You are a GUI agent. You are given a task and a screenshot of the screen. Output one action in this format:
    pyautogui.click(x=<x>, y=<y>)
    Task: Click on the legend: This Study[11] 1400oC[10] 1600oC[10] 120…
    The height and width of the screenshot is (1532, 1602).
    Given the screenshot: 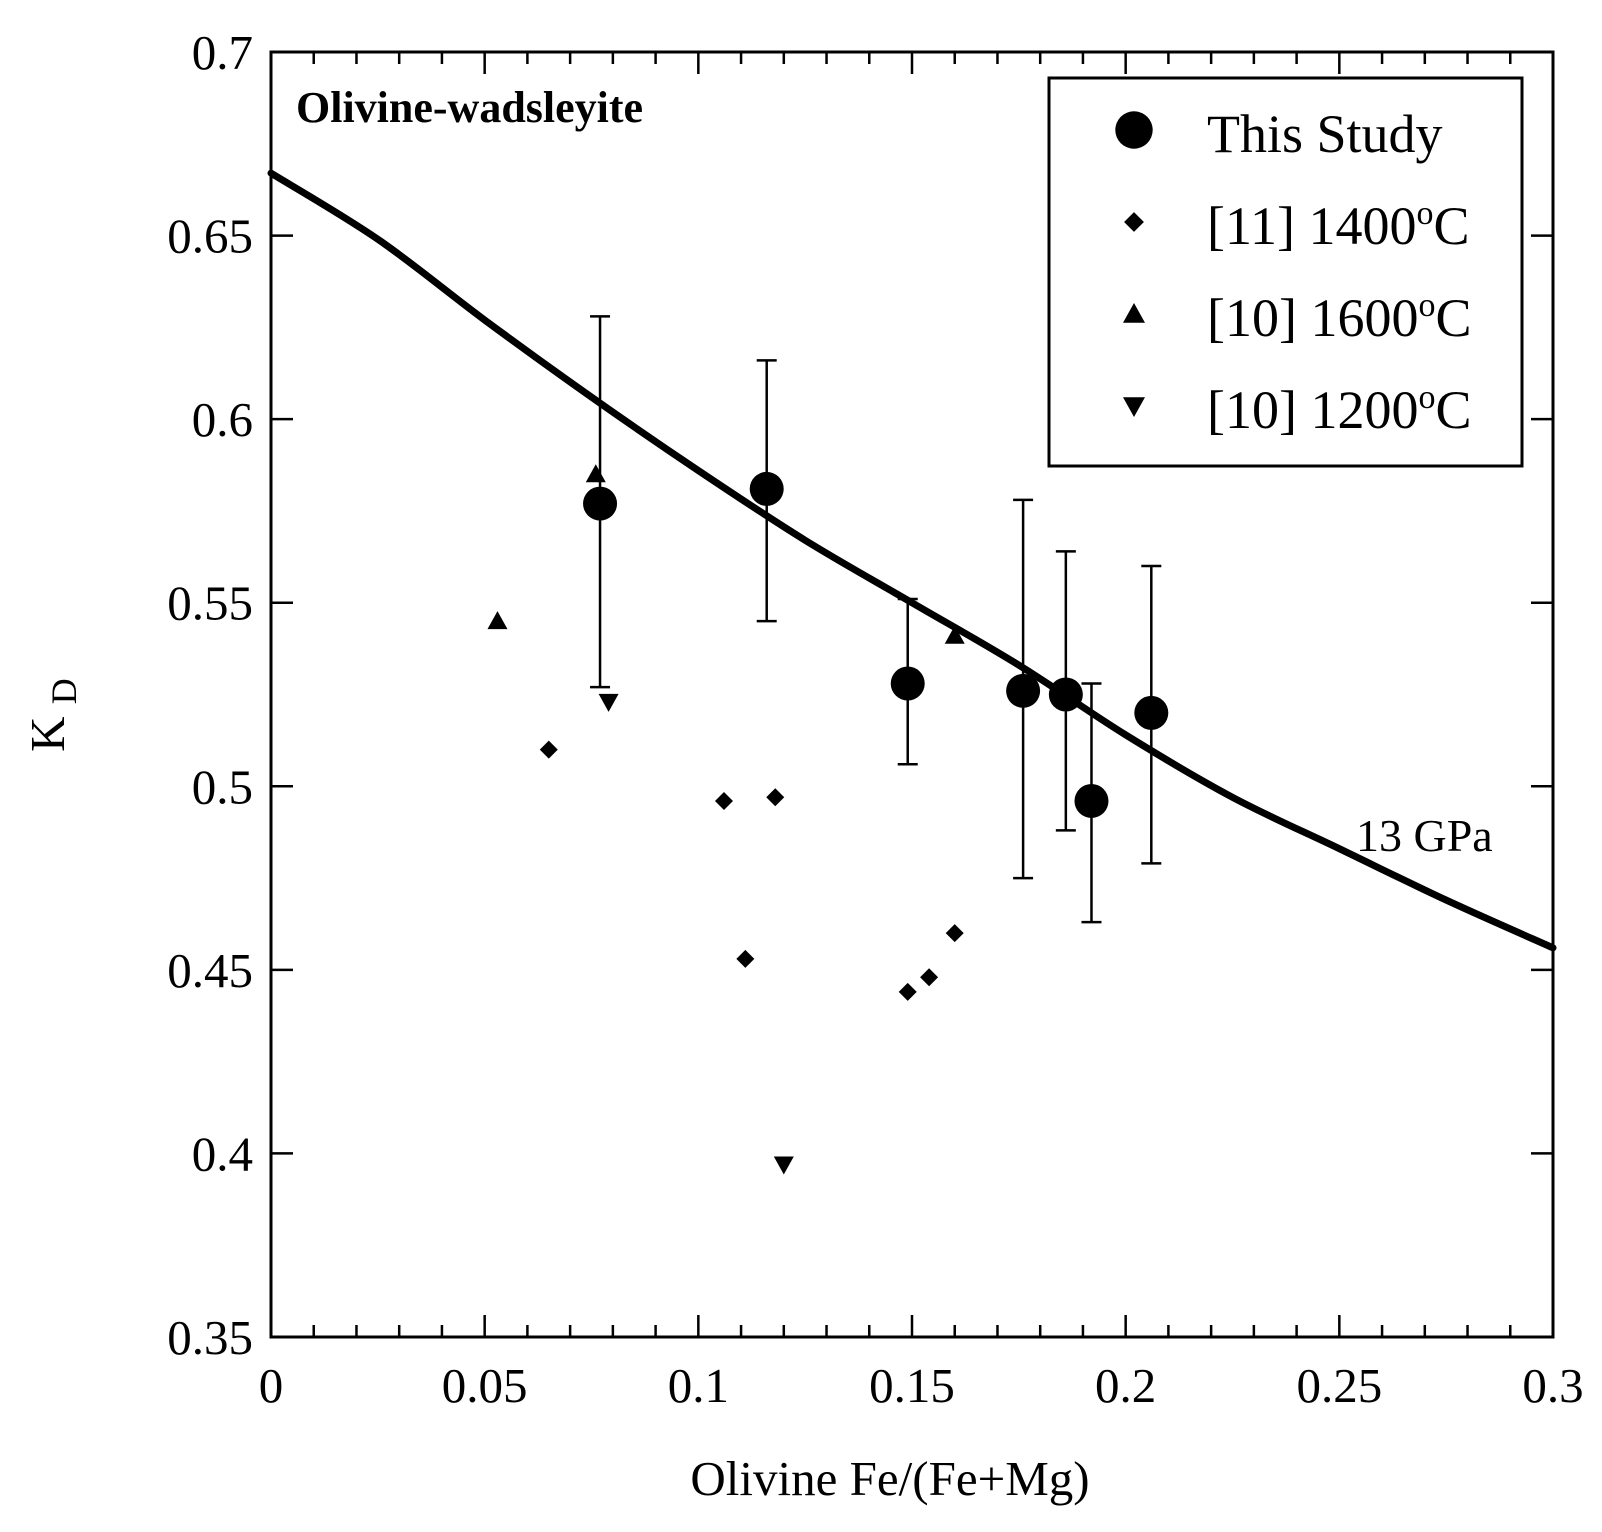 What is the action you would take?
    pyautogui.click(x=1285, y=272)
    